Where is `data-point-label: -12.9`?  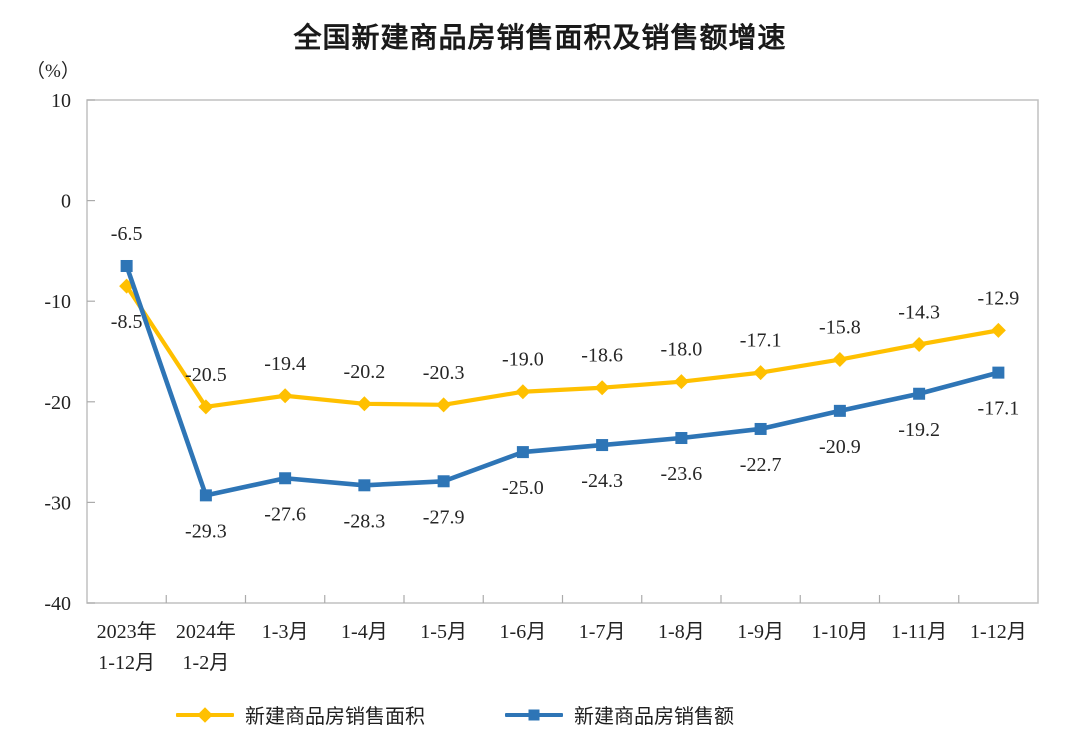 data-point-label: -12.9 is located at coordinates (999, 298).